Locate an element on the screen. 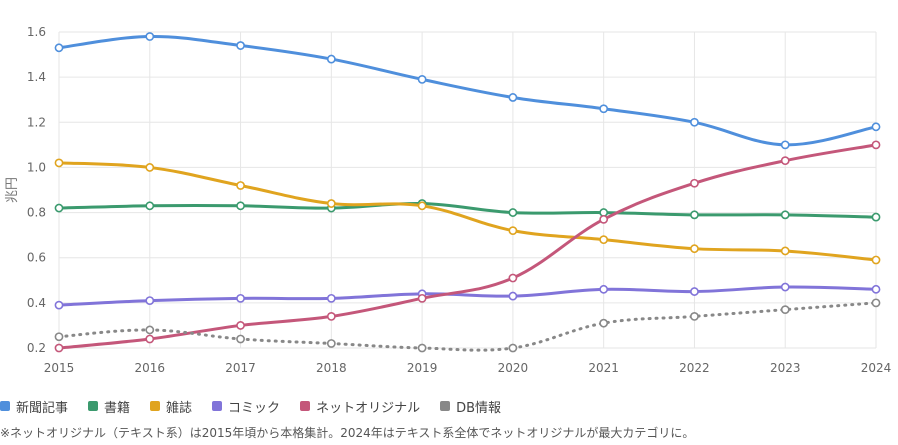 The height and width of the screenshot is (445, 898). legend-label: コミック is located at coordinates (254, 408).